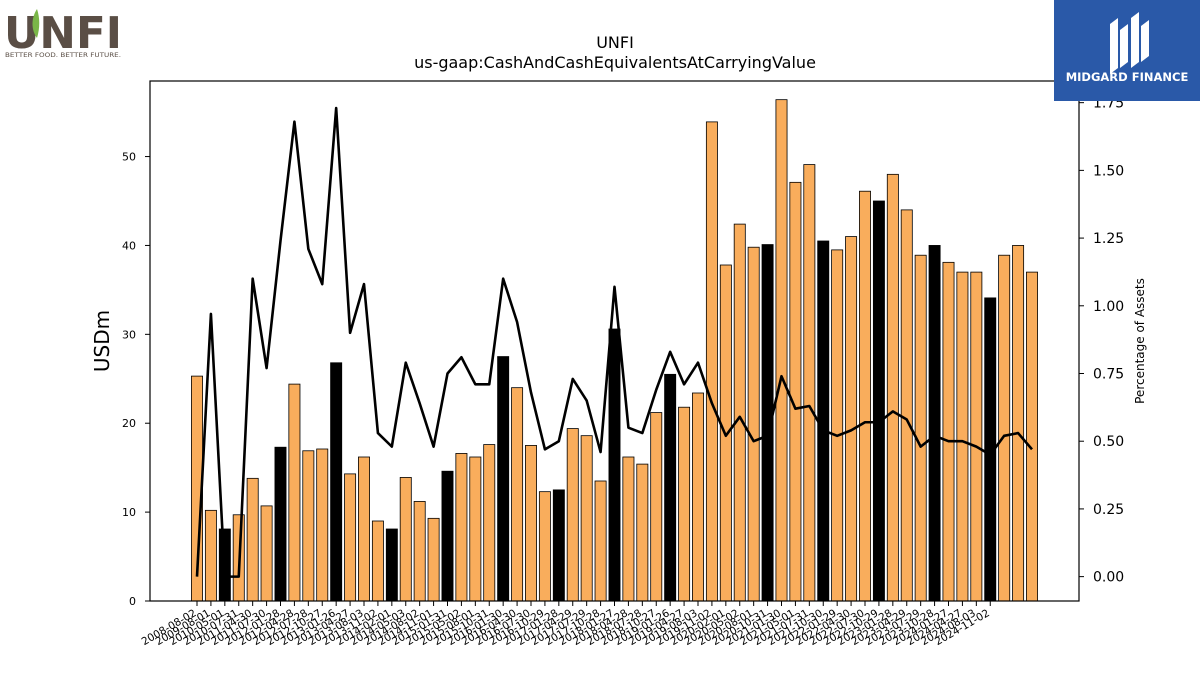 The image size is (1200, 675). I want to click on unfi-logo-text: UNFI, so click(63, 33).